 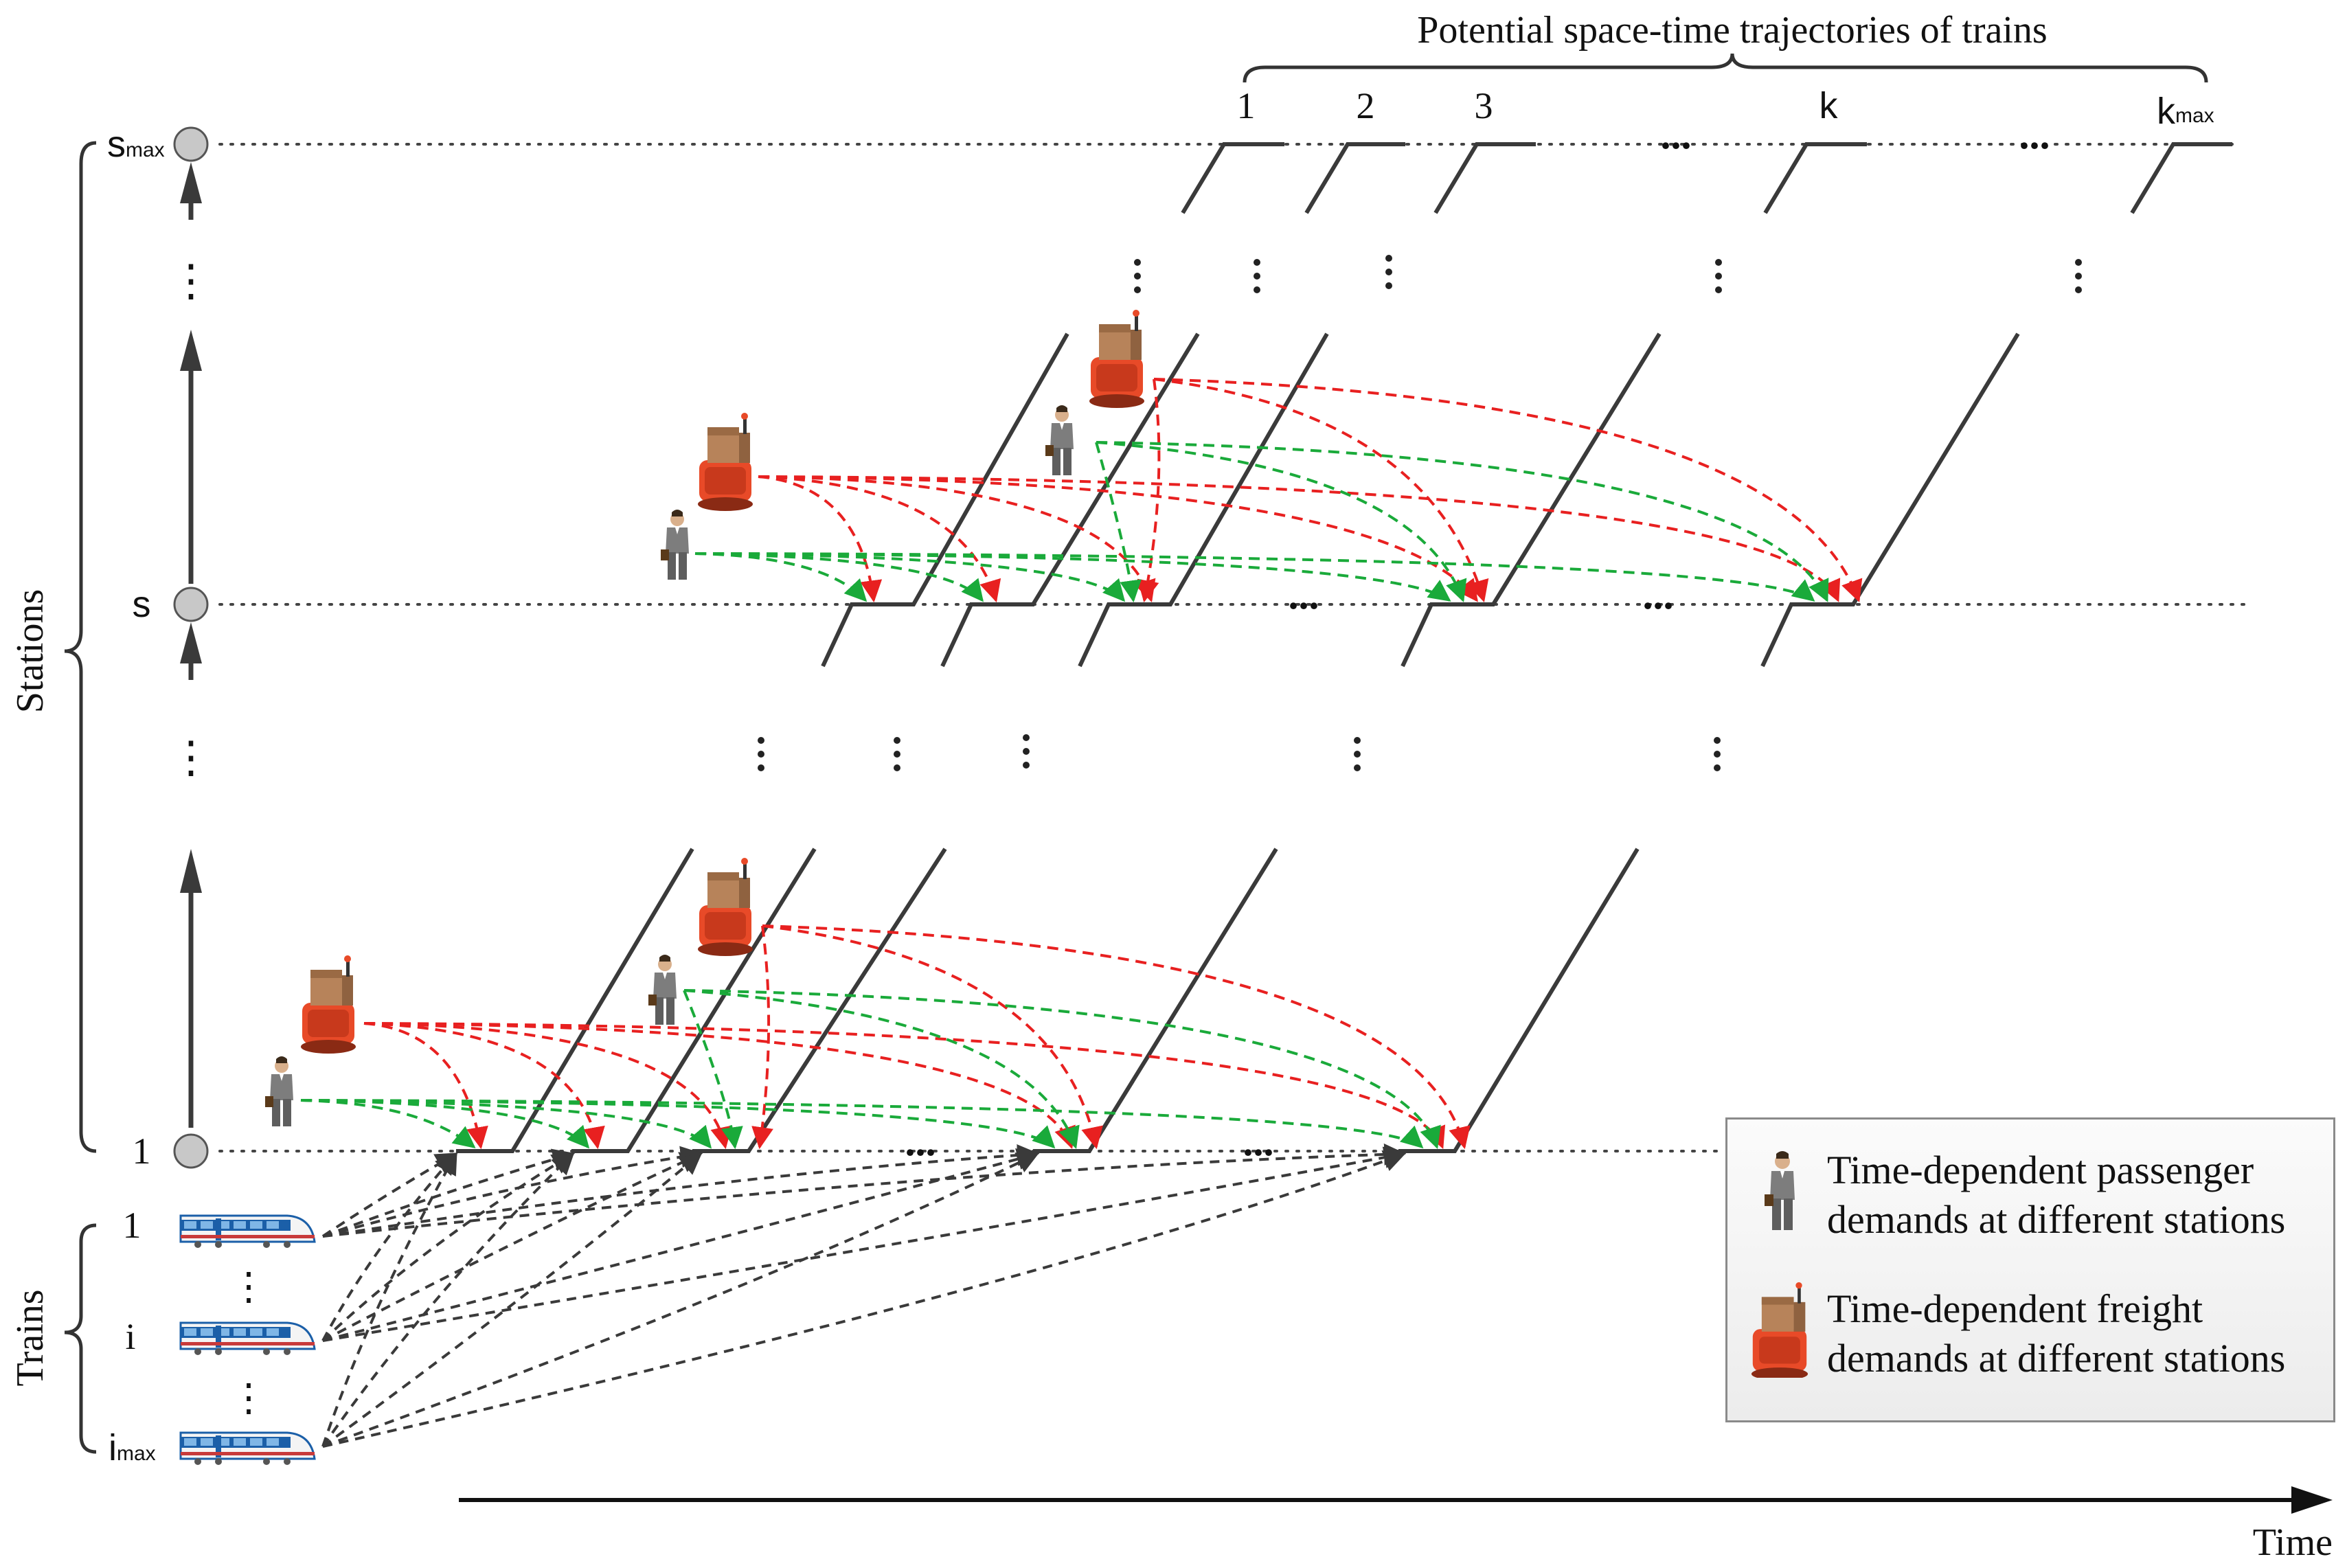 What do you see at coordinates (2293, 1543) in the screenshot?
I see `time-axis-label: Time` at bounding box center [2293, 1543].